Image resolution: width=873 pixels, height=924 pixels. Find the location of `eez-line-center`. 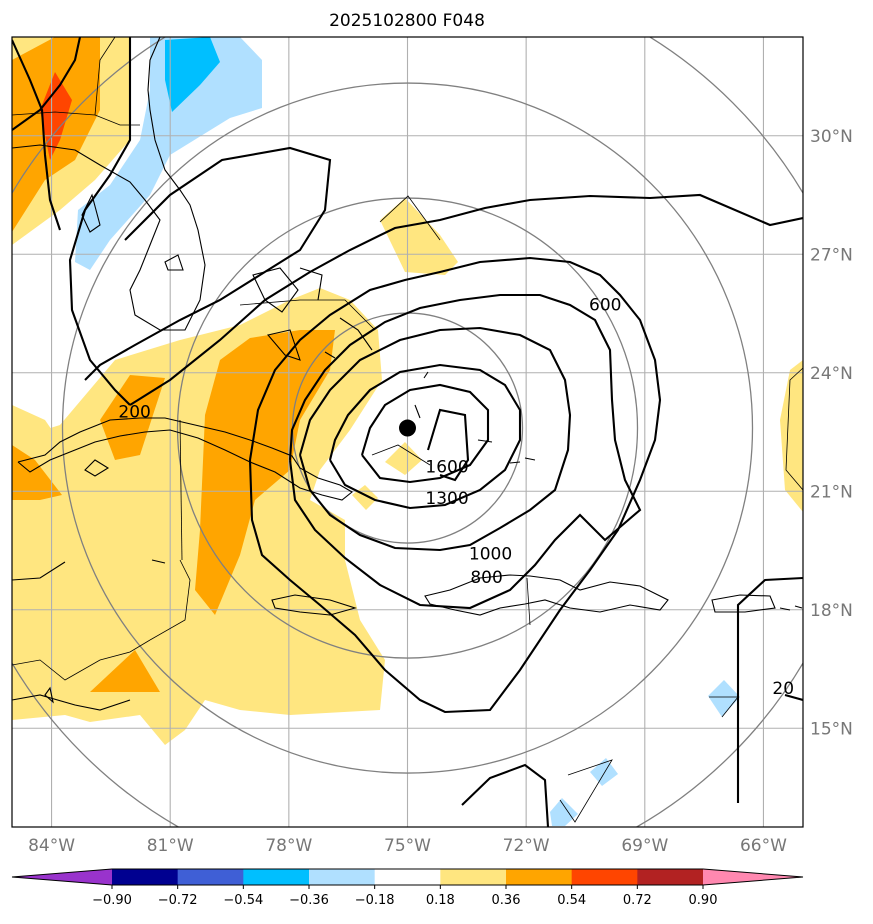

eez-line-center is located at coordinates (401, 455).